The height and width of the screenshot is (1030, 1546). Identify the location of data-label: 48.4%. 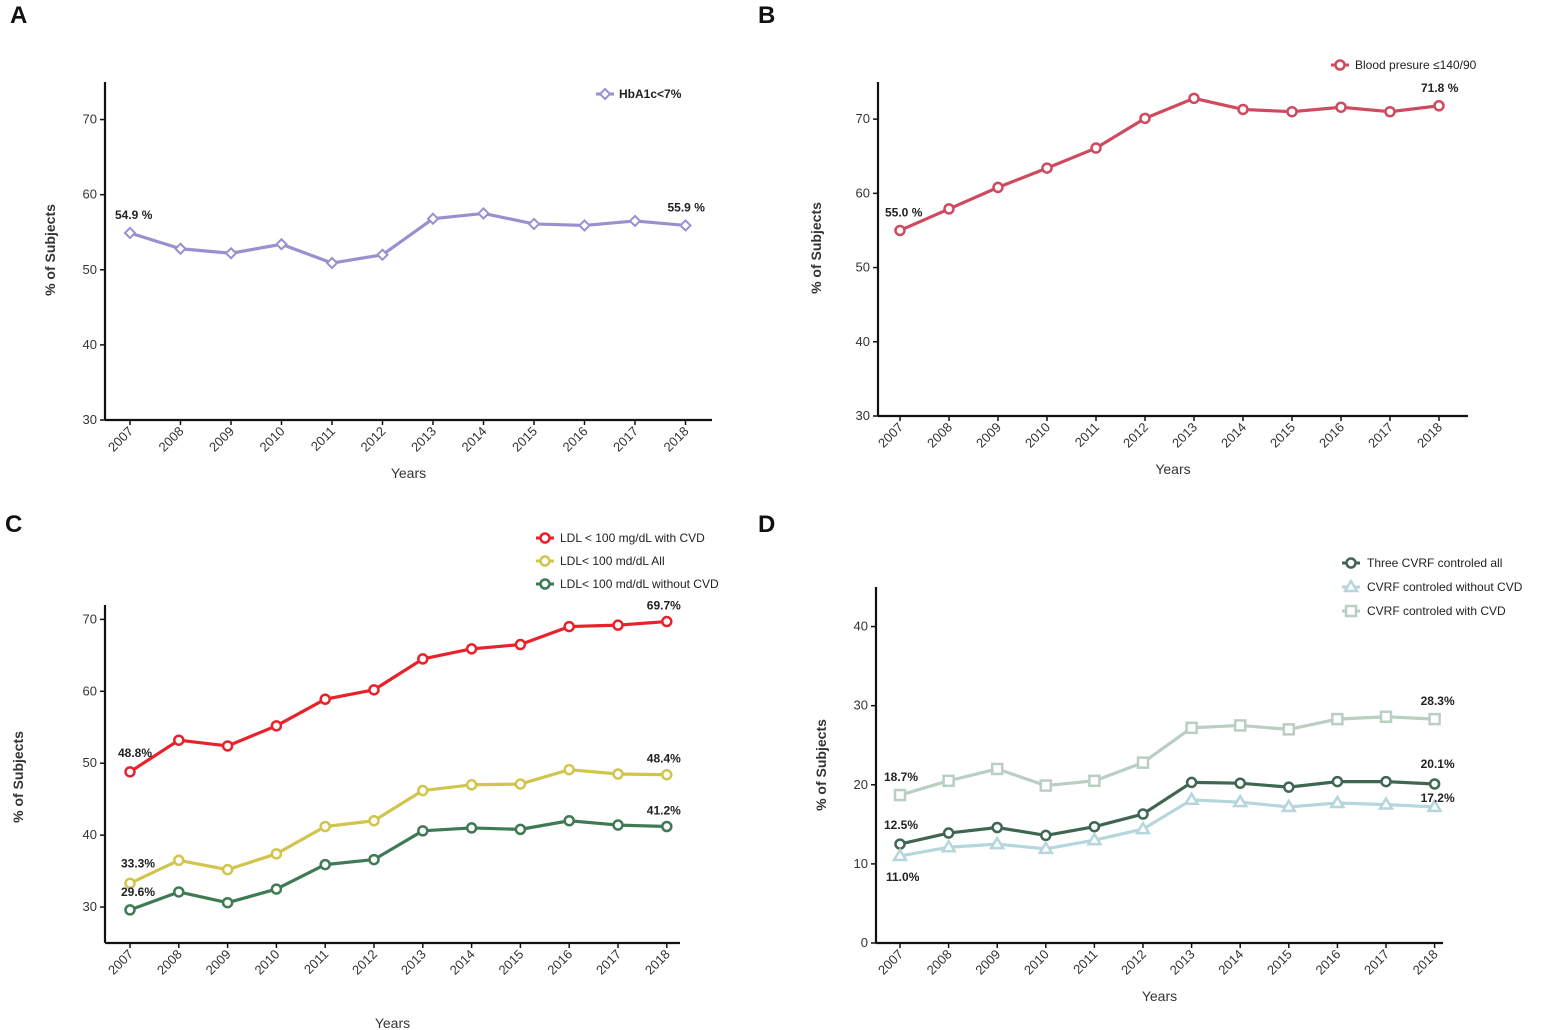
(664, 759).